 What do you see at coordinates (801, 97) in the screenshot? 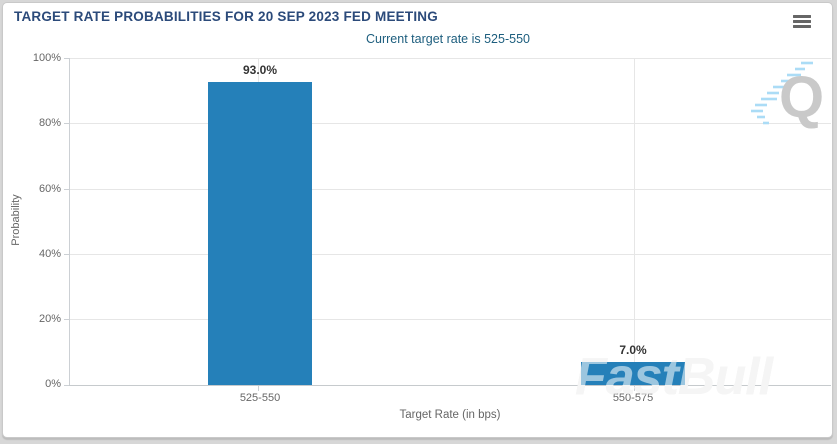
I see `svg-text: Q` at bounding box center [801, 97].